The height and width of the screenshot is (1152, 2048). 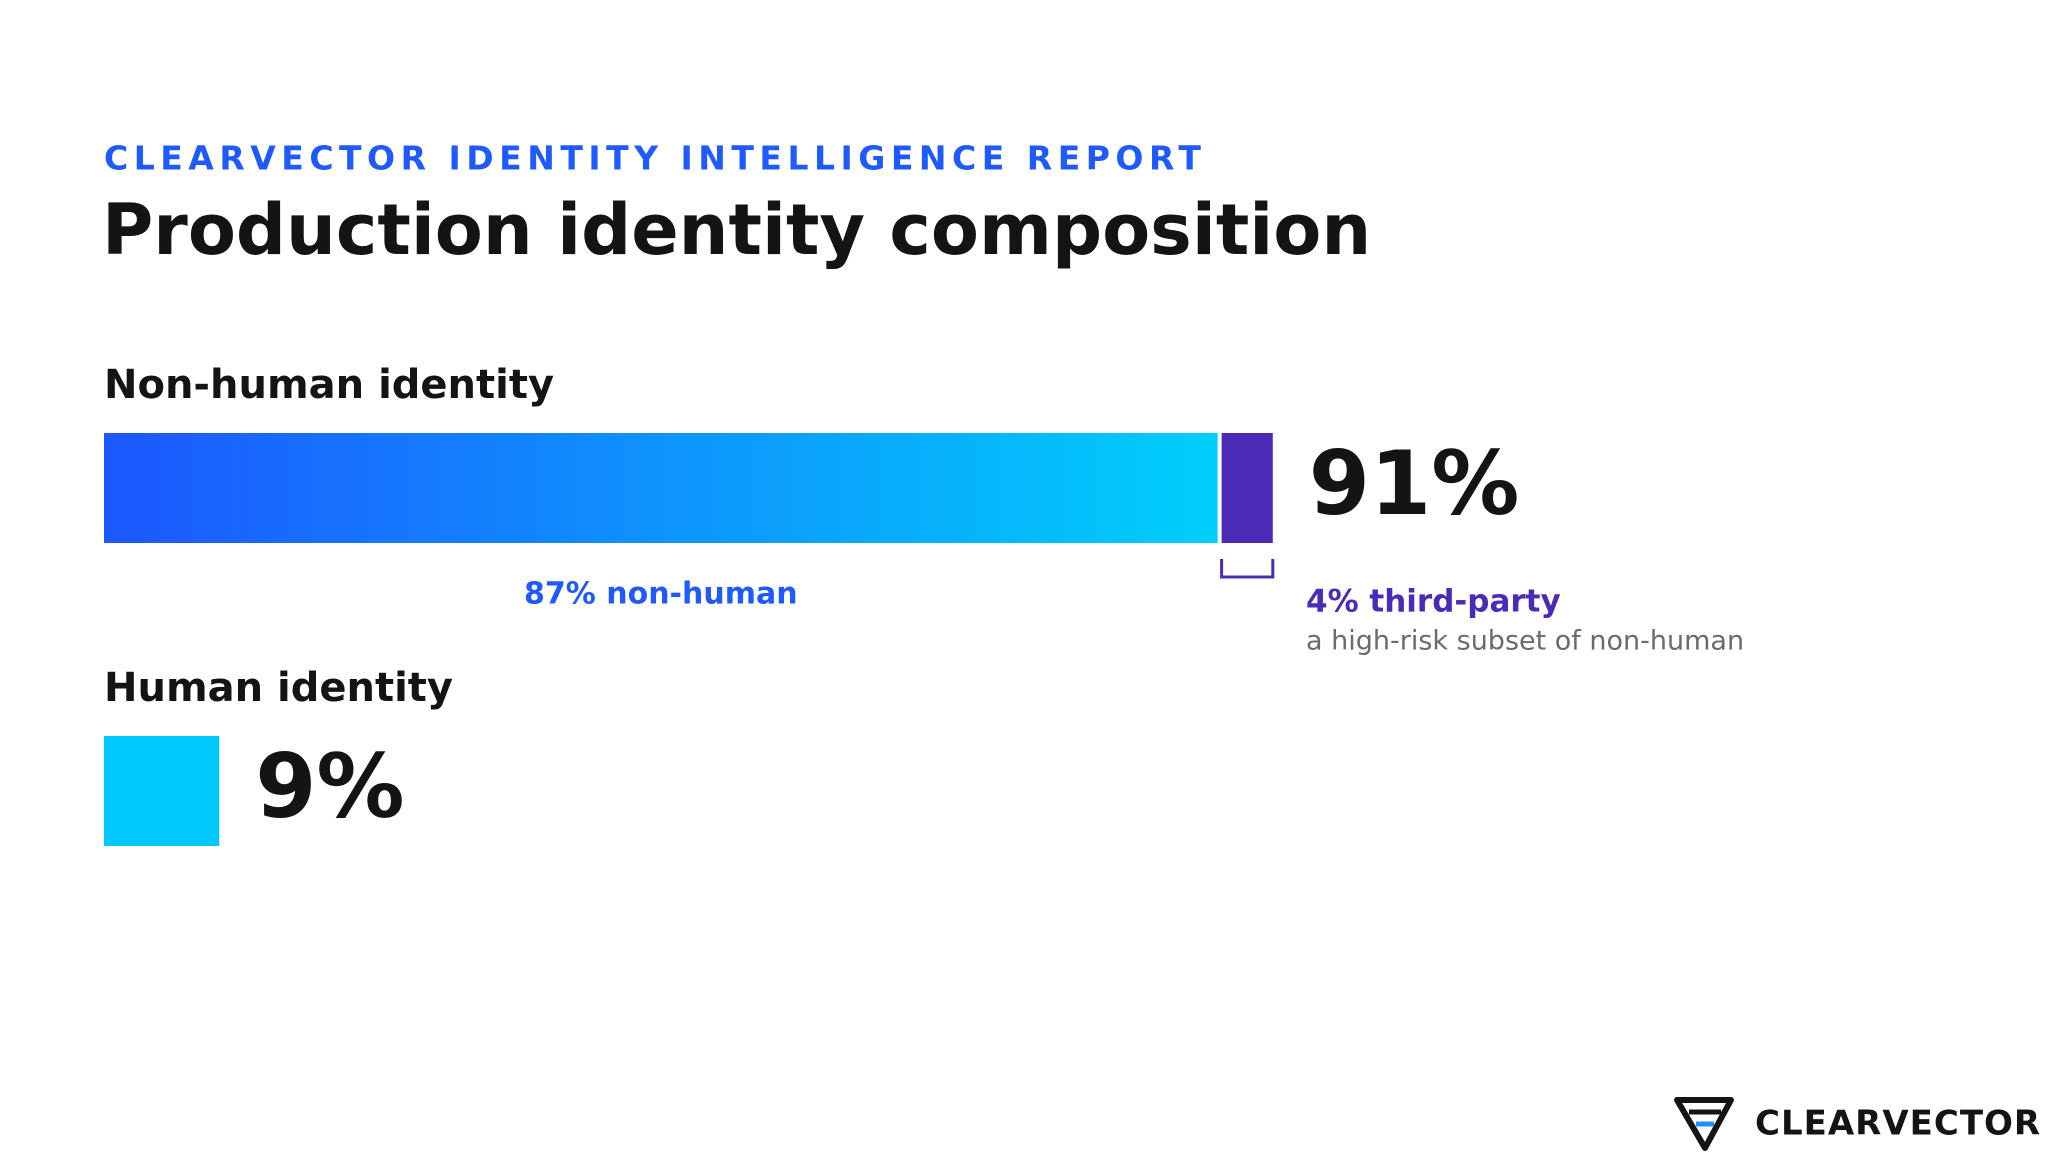 What do you see at coordinates (1247, 569) in the screenshot?
I see `bracket` at bounding box center [1247, 569].